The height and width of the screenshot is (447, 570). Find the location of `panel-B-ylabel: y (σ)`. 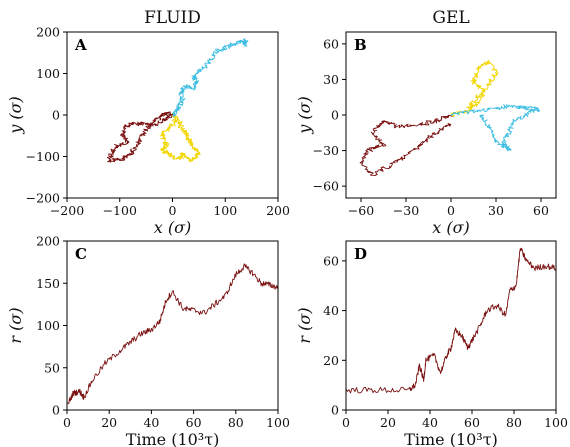

panel-B-ylabel: y (σ) is located at coordinates (304, 115).